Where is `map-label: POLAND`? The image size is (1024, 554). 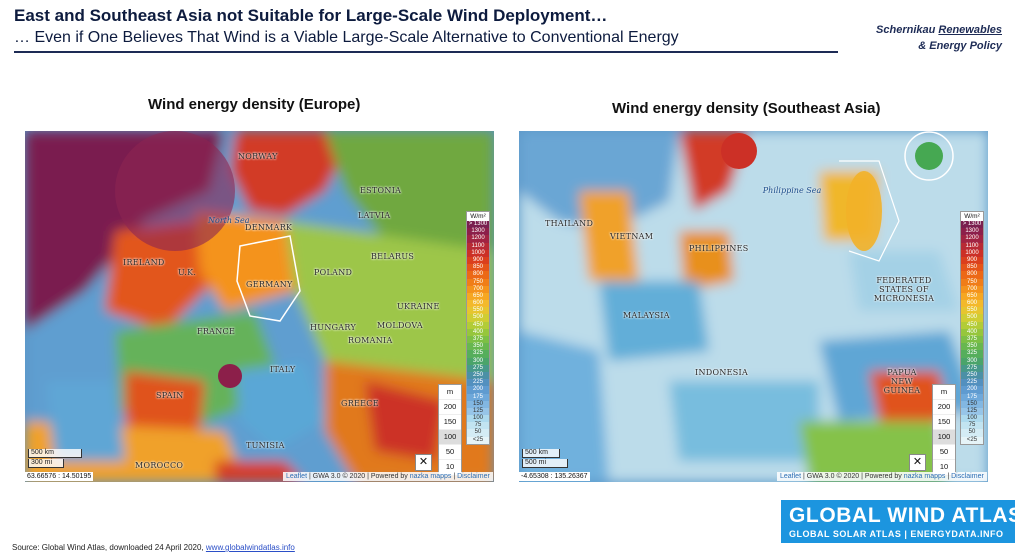 map-label: POLAND is located at coordinates (333, 272).